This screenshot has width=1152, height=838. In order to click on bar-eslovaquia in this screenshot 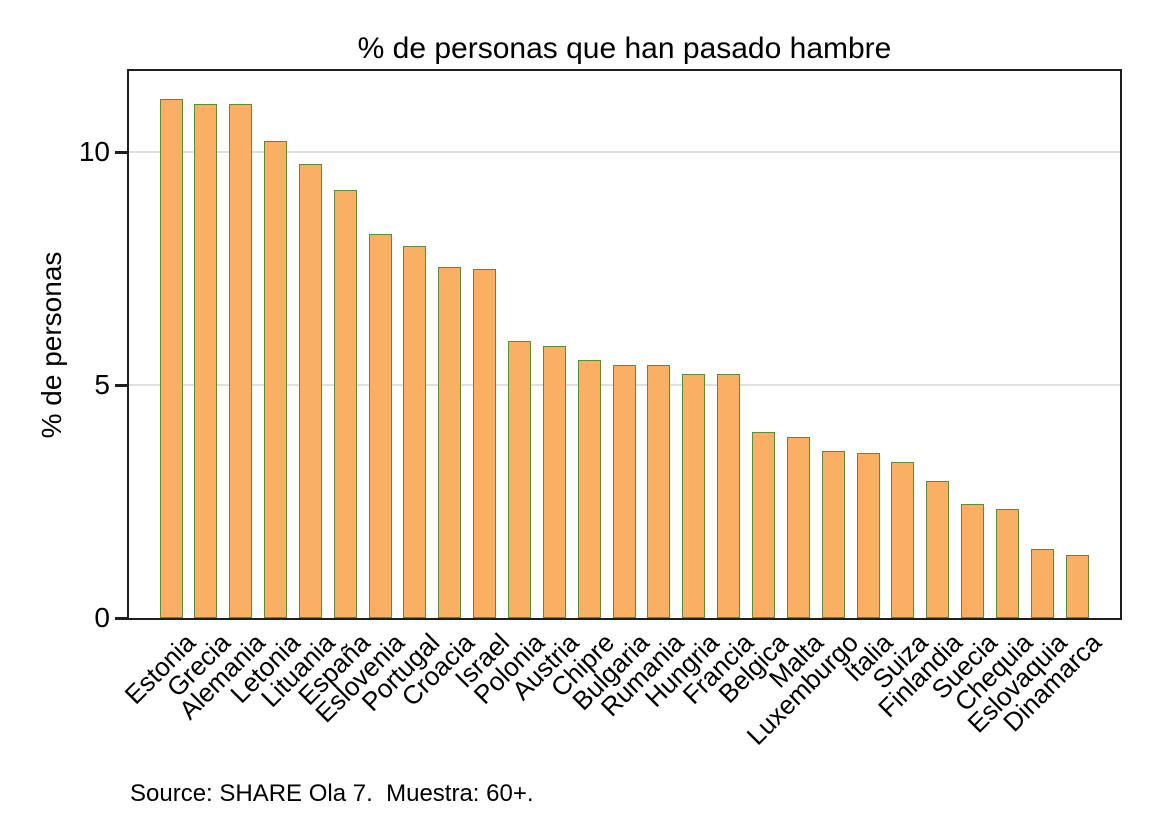, I will do `click(1042, 583)`.